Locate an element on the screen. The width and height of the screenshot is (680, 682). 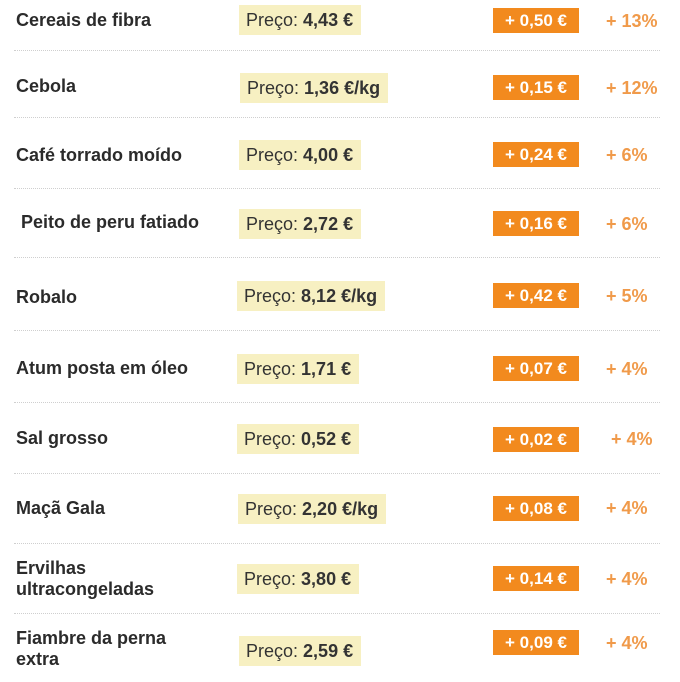
price-badge: Preço: 4,43 € is located at coordinates (300, 20).